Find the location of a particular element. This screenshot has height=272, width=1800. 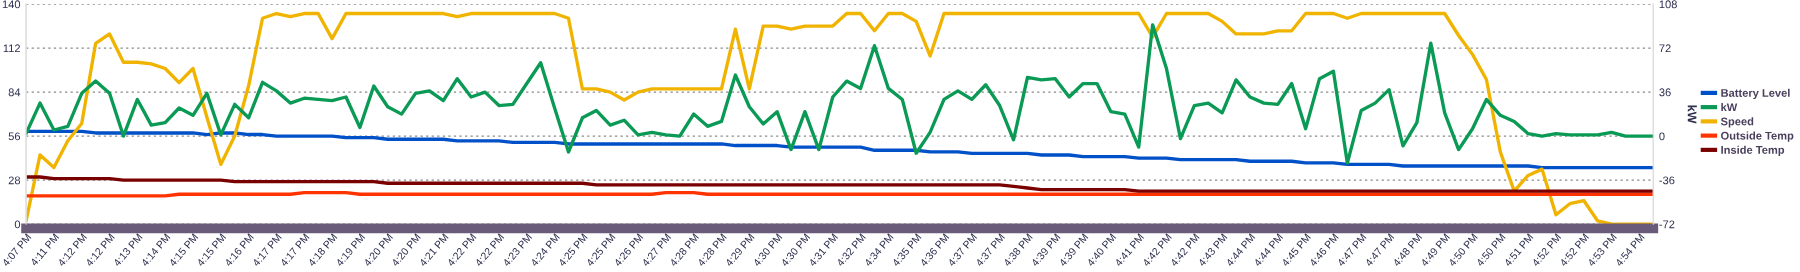

y2-tick-label: -72 is located at coordinates (1667, 224).